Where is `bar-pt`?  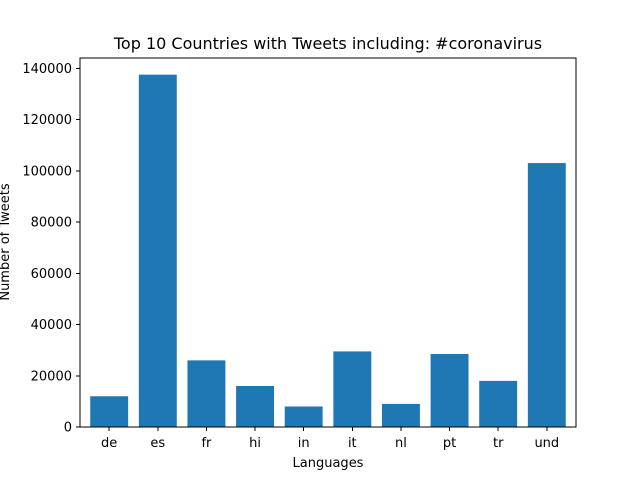 bar-pt is located at coordinates (449, 390).